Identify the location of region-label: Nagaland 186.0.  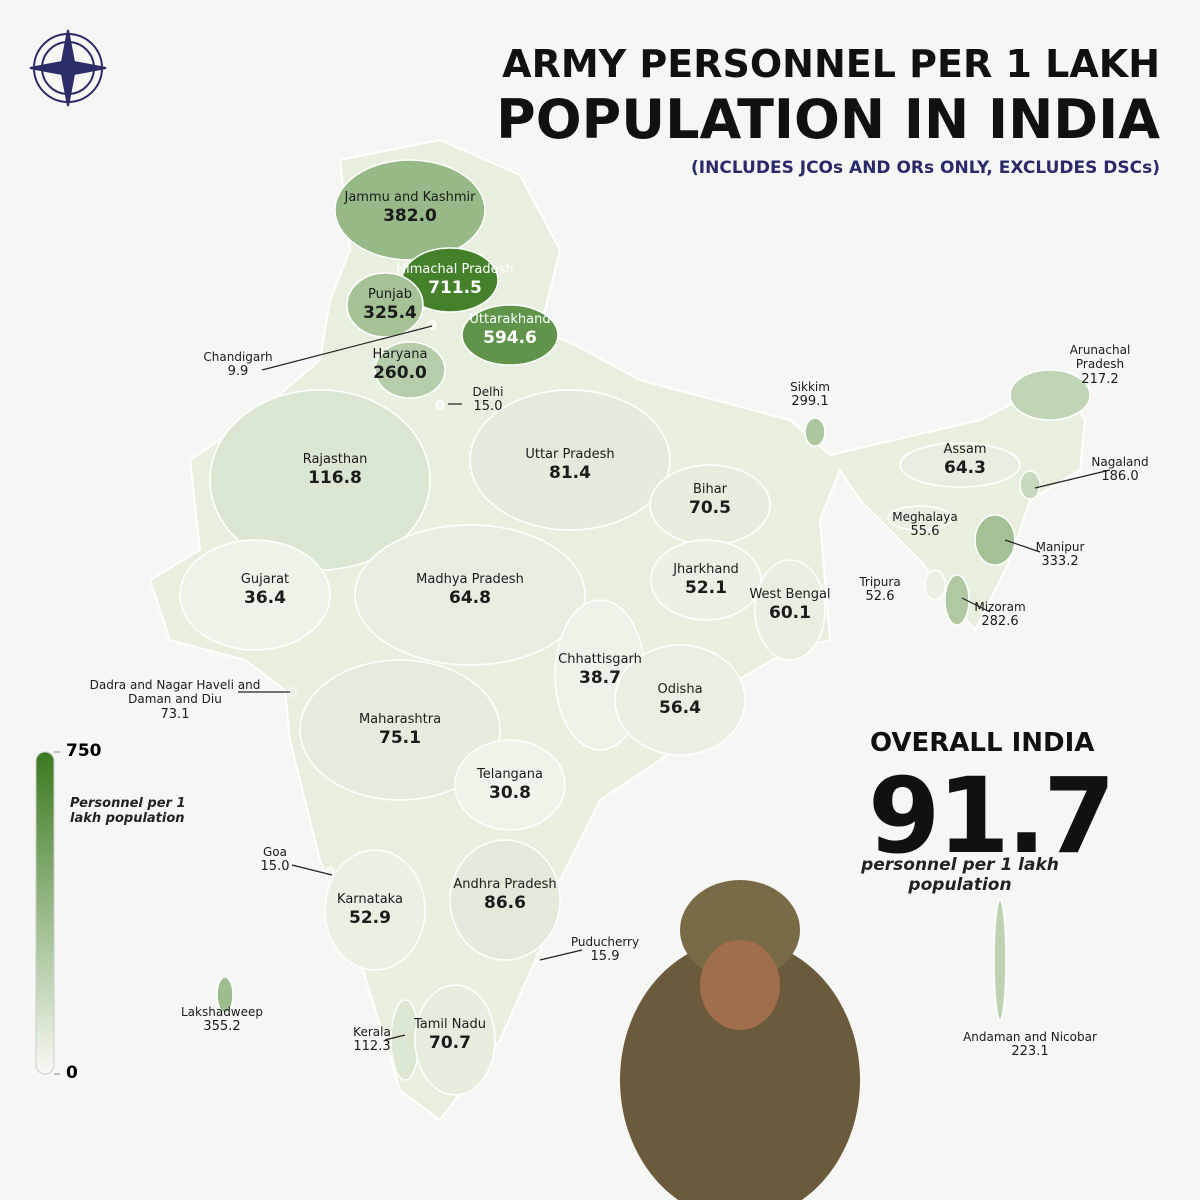
(1119, 470).